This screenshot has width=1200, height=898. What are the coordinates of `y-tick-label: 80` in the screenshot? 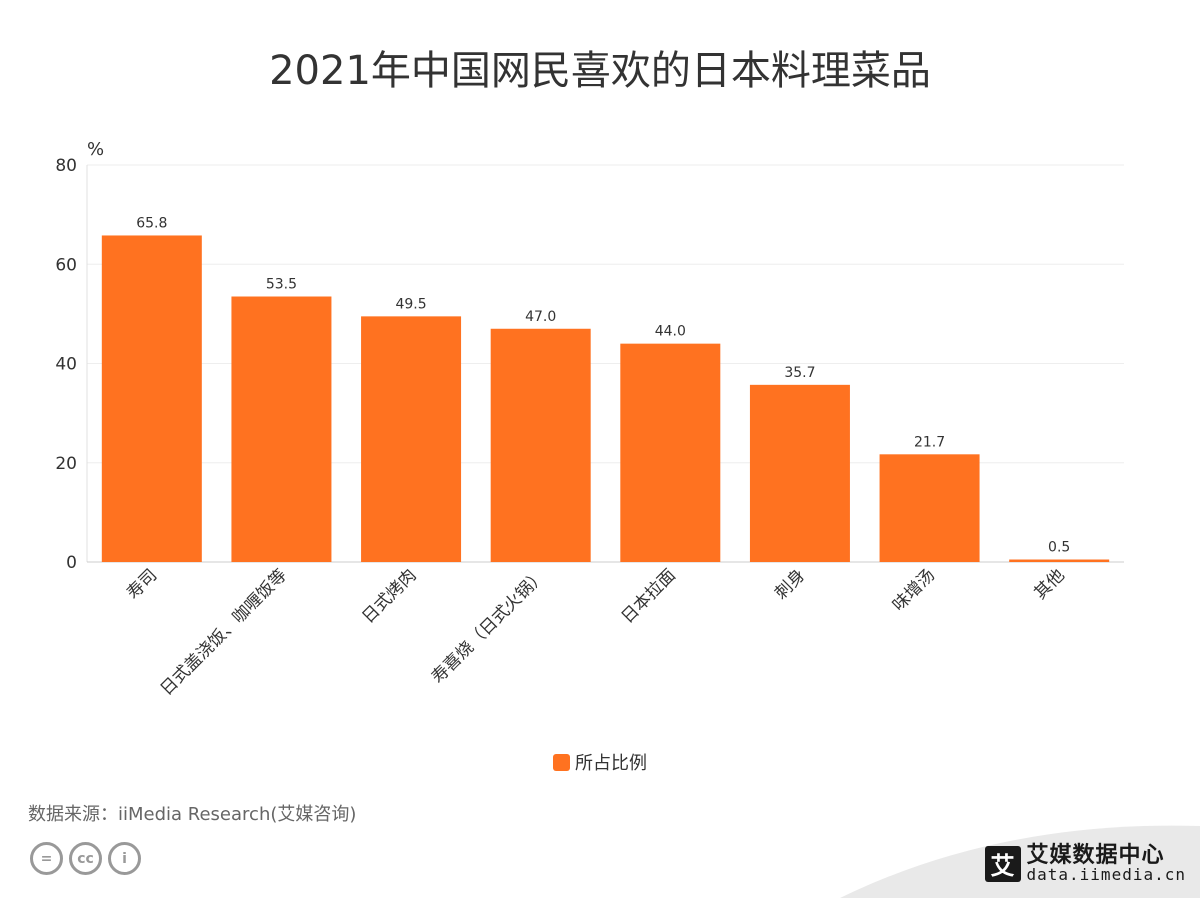 It's located at (66, 166).